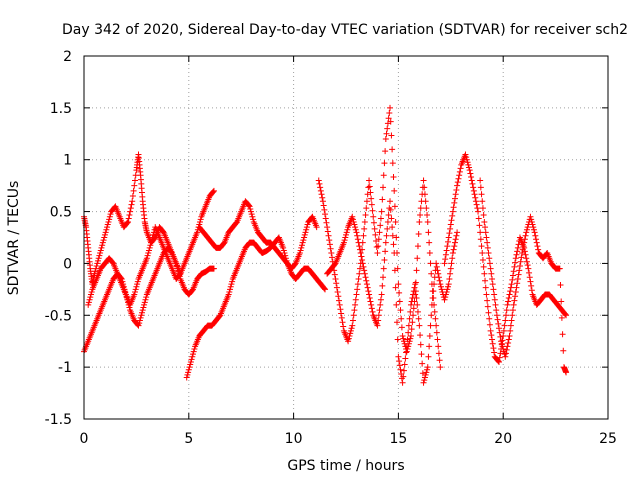 The width and height of the screenshot is (640, 480). Describe the element at coordinates (61, 213) in the screenshot. I see `y-tick-label: 0.5` at that location.